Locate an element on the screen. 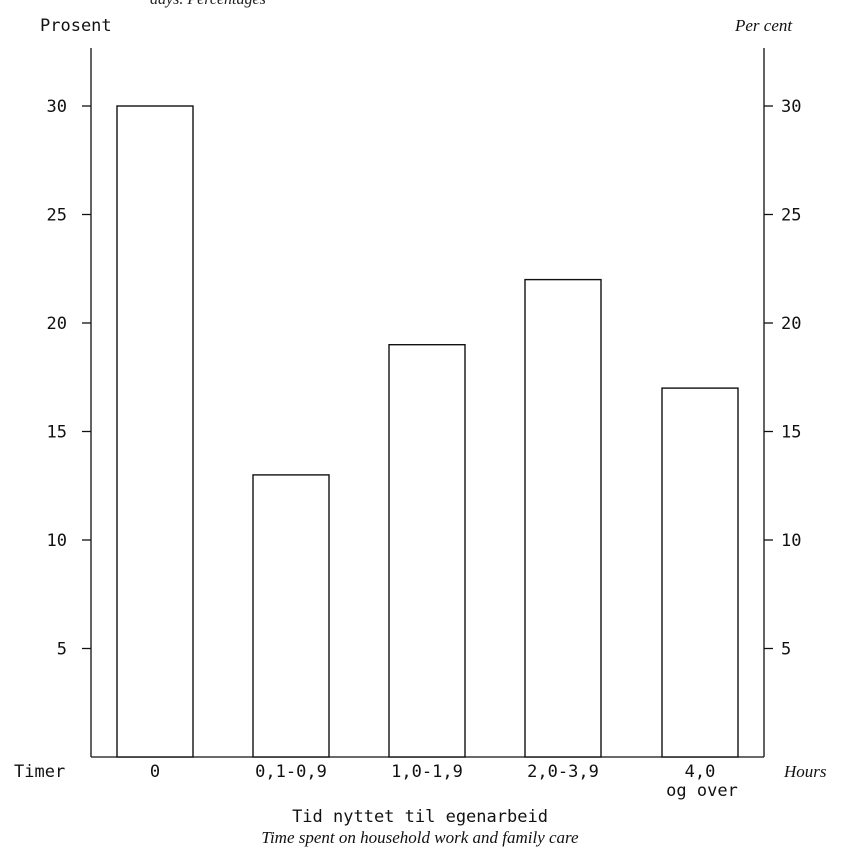 This screenshot has height=850, width=845. x-tick-label: 0,1-0,9 is located at coordinates (291, 772).